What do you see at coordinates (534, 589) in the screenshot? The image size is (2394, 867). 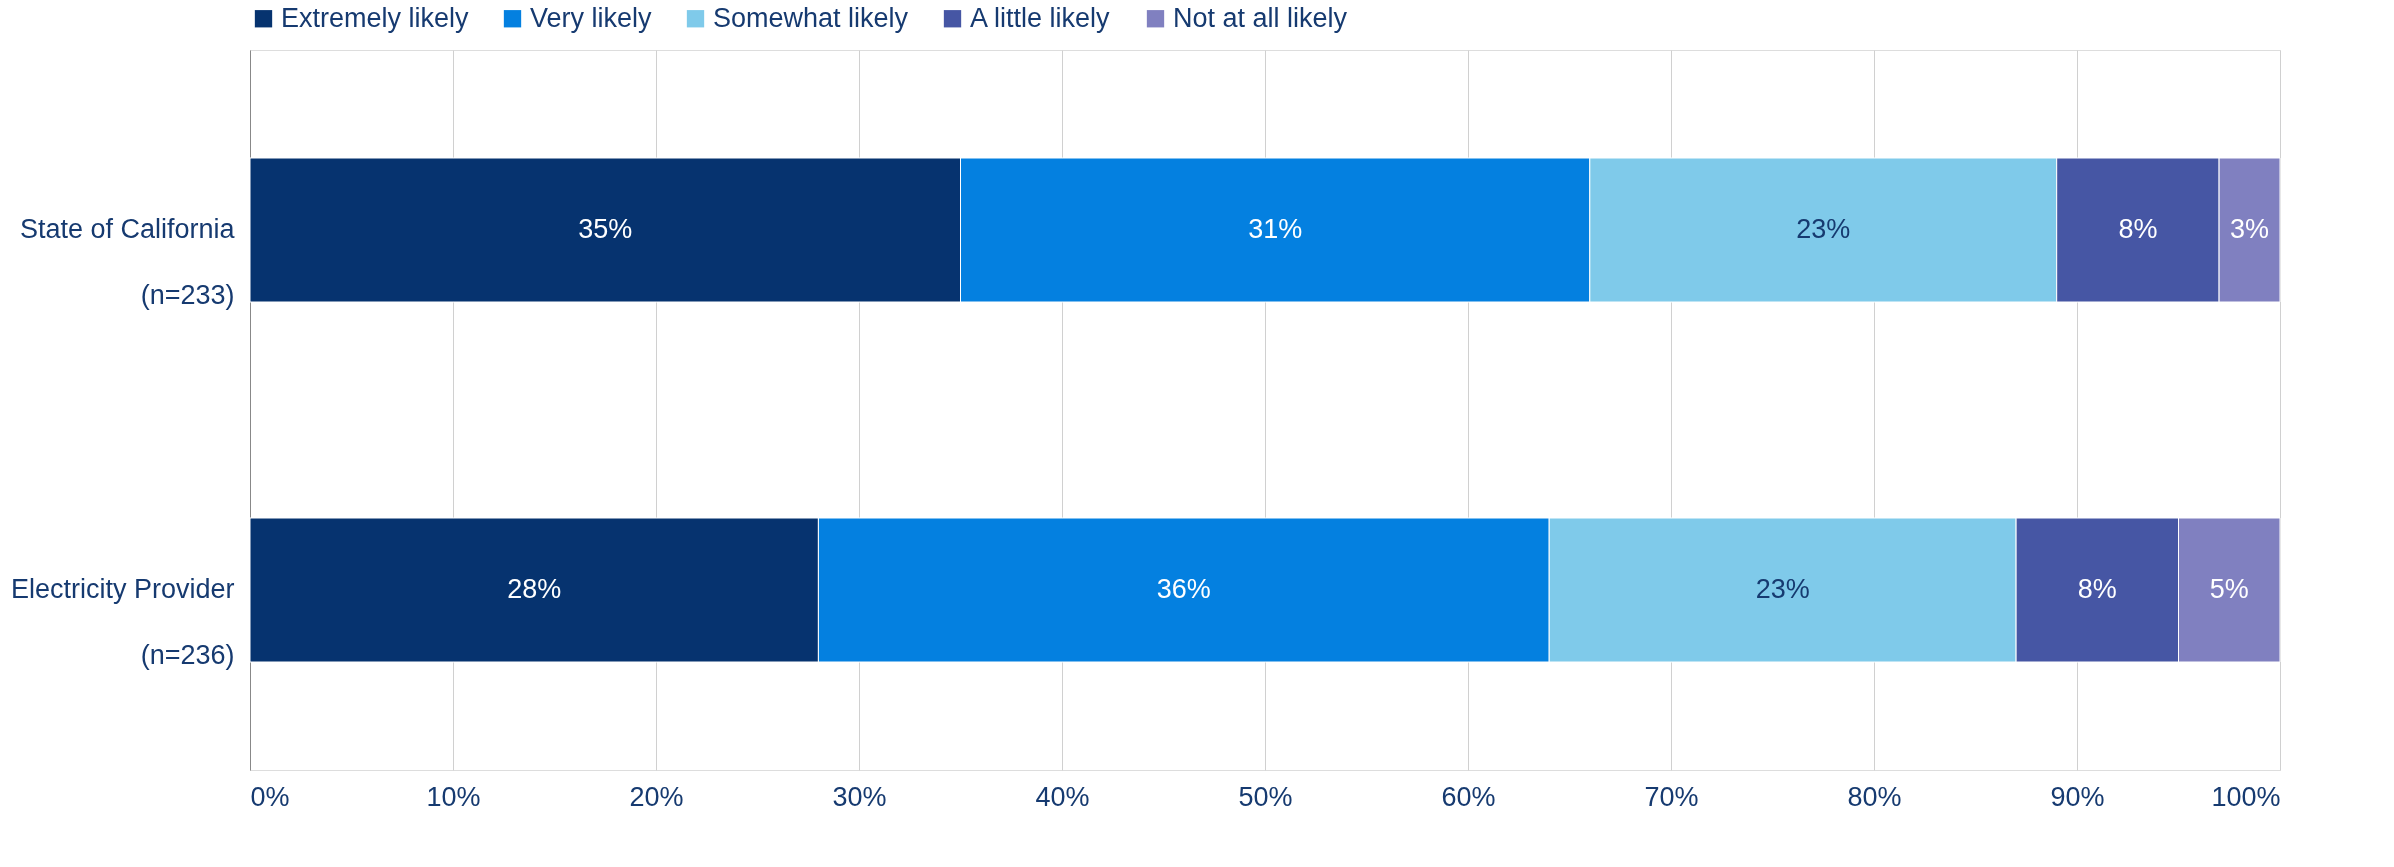 I see `data-label: 28%` at bounding box center [534, 589].